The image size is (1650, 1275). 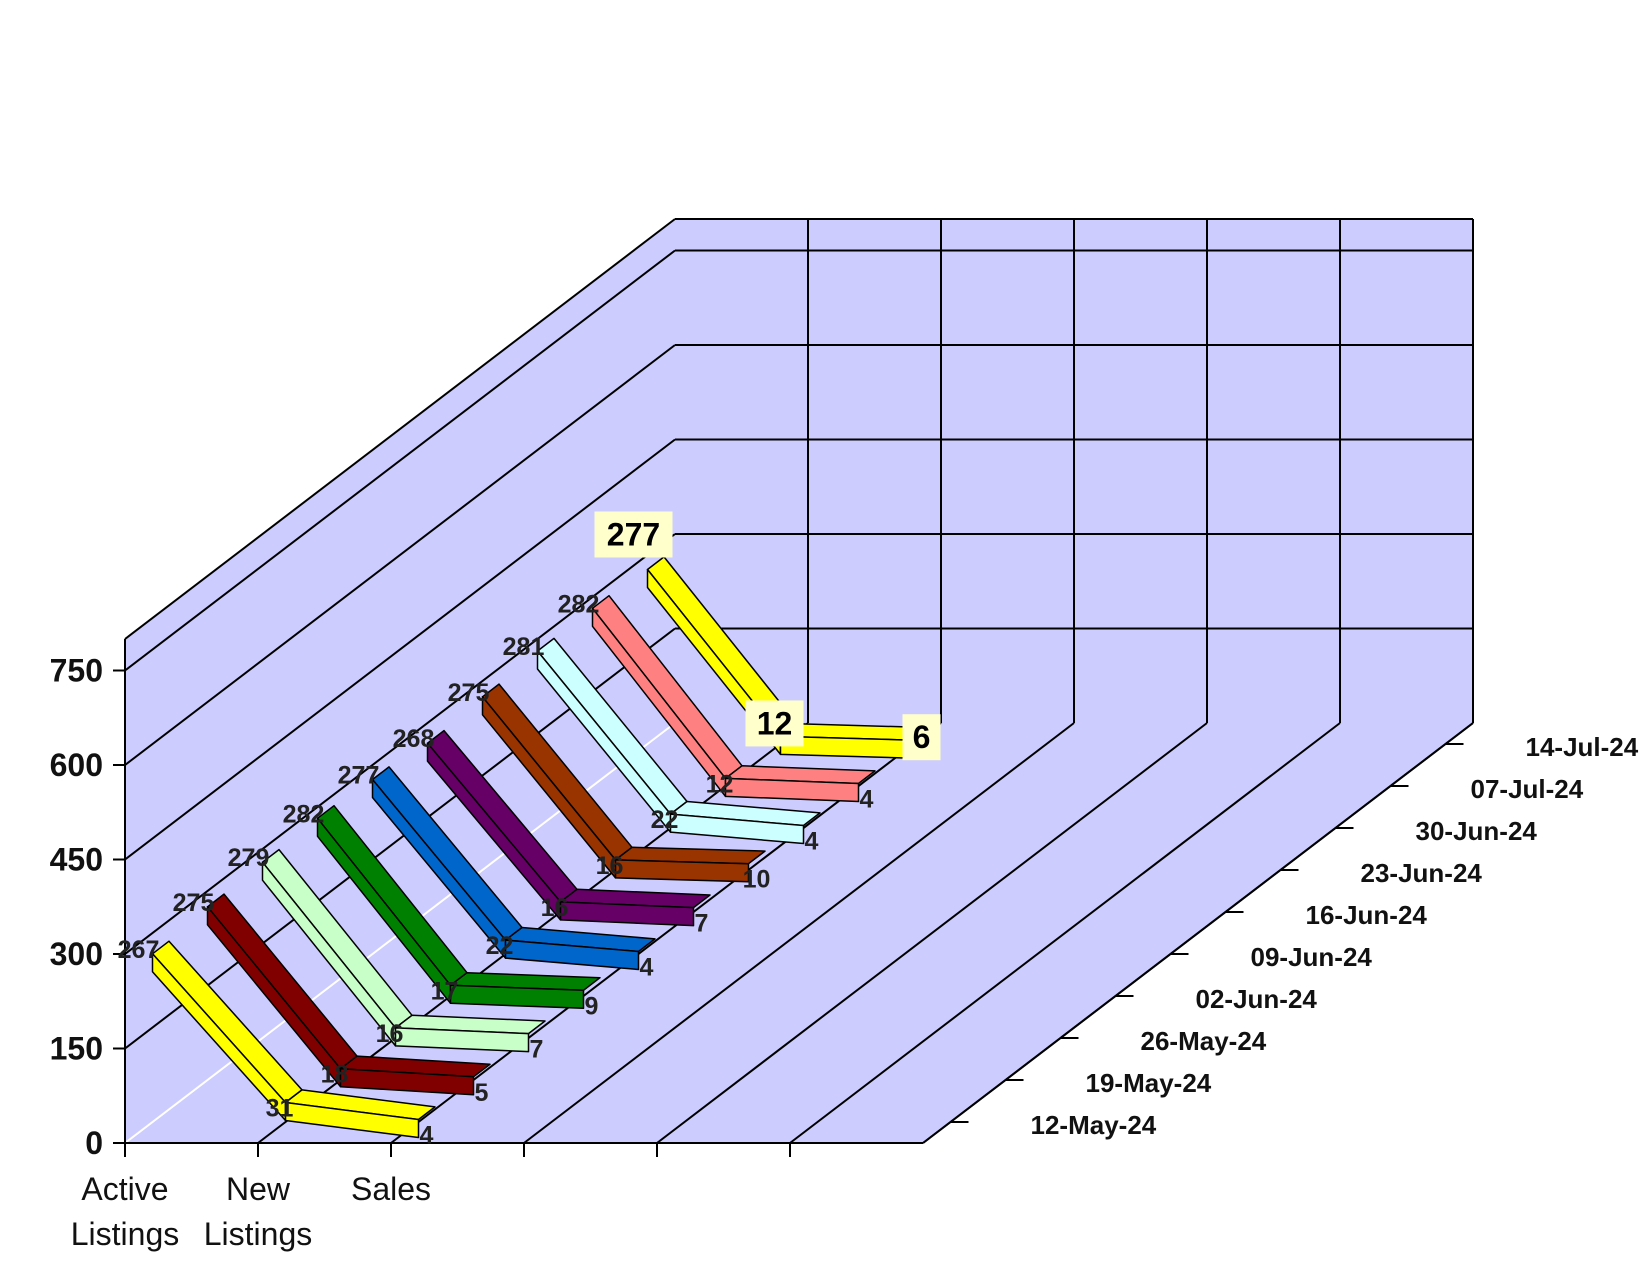 I want to click on date-label-16-jun-24: 16-Jun-24, so click(x=1367, y=915).